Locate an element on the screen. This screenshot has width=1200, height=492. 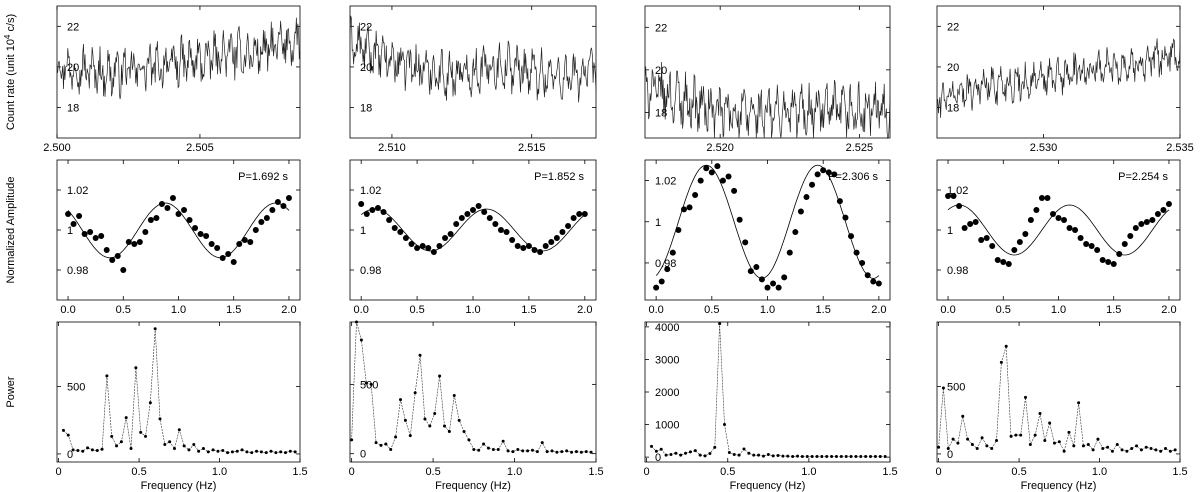
period-annotation: P=2.306 s is located at coordinates (853, 177).